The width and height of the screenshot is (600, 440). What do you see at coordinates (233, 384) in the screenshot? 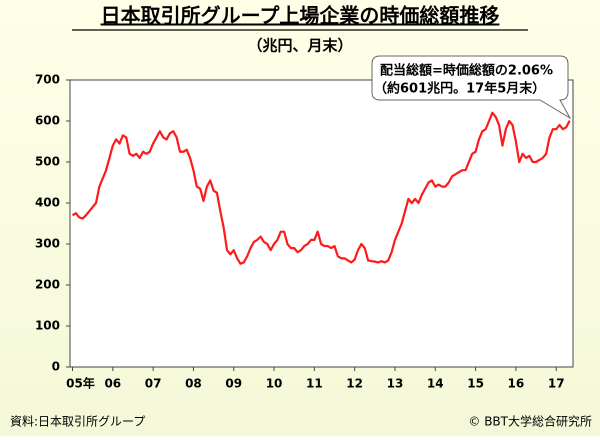
I see `x-tick-label: 09` at bounding box center [233, 384].